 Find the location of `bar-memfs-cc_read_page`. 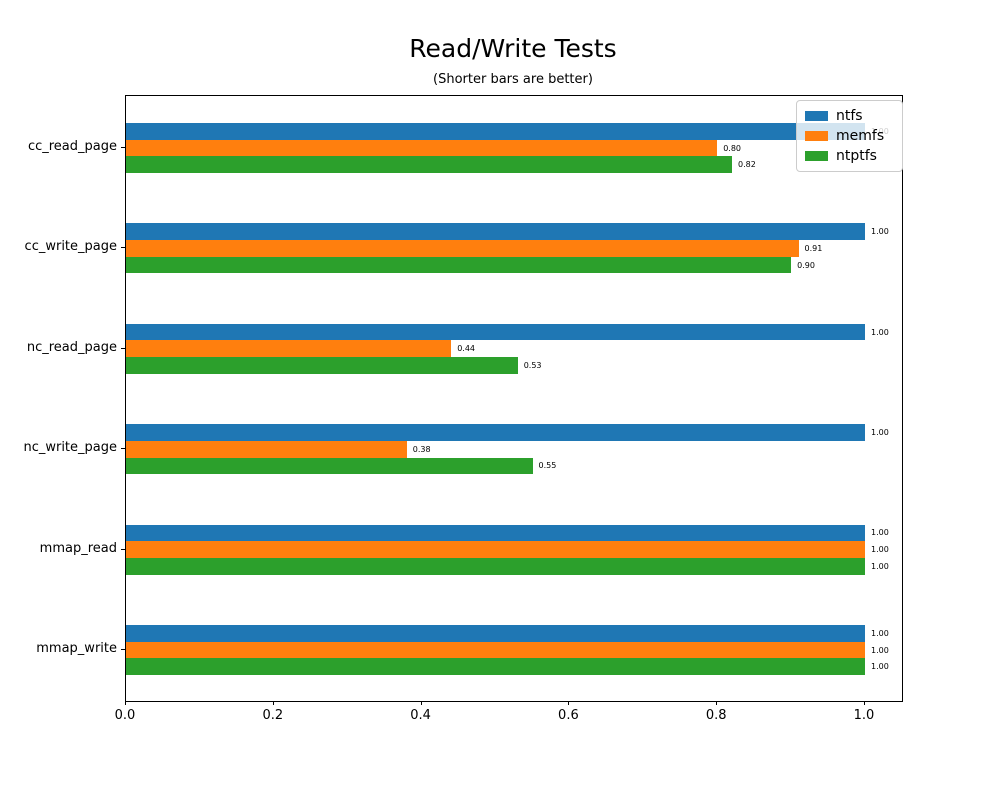

bar-memfs-cc_read_page is located at coordinates (422, 148).